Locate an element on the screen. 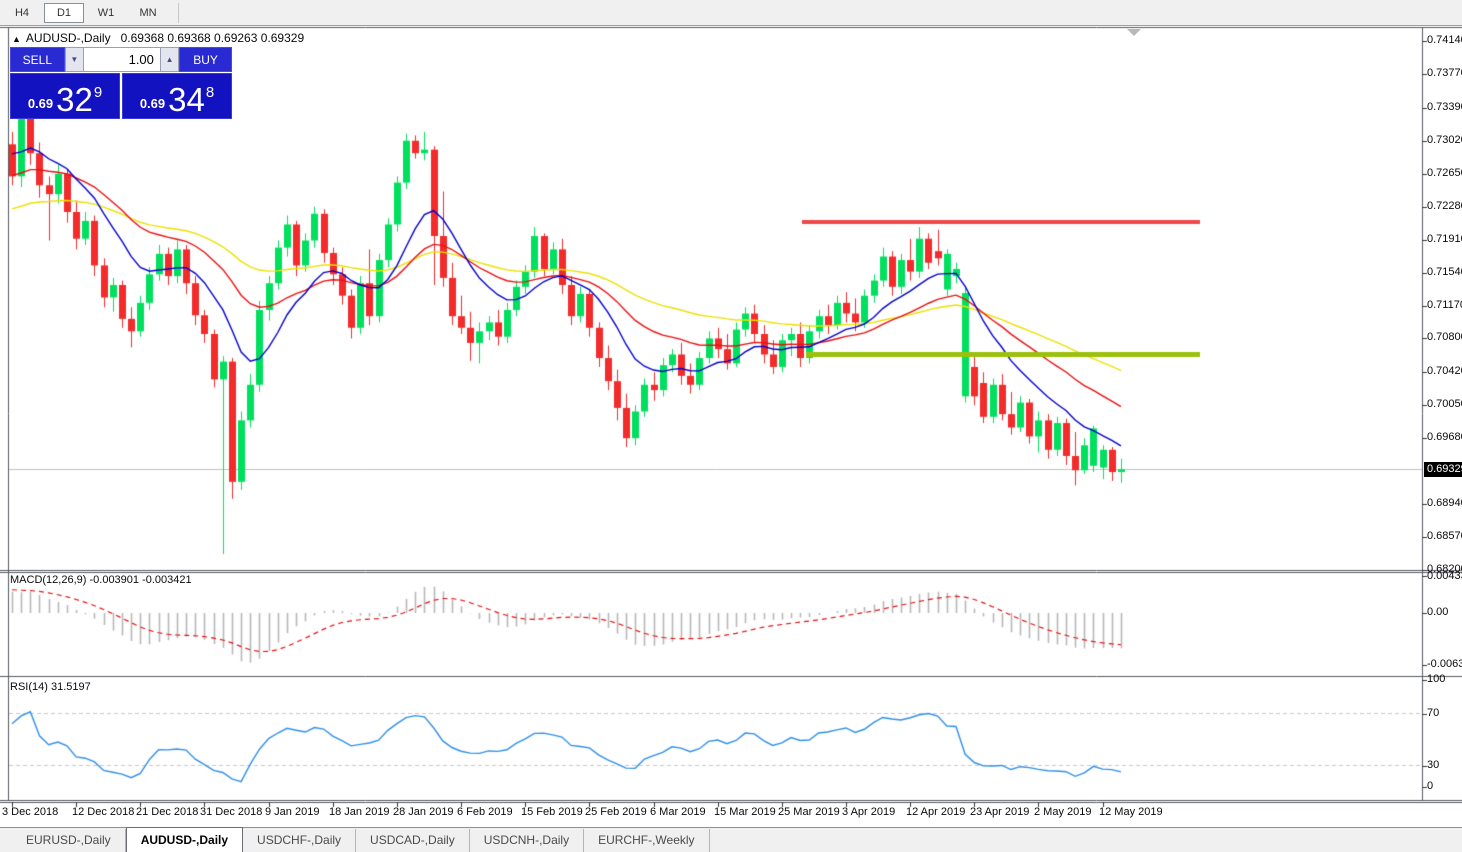 This screenshot has height=852, width=1462. rsi-tick-label: 70 is located at coordinates (1433, 713).